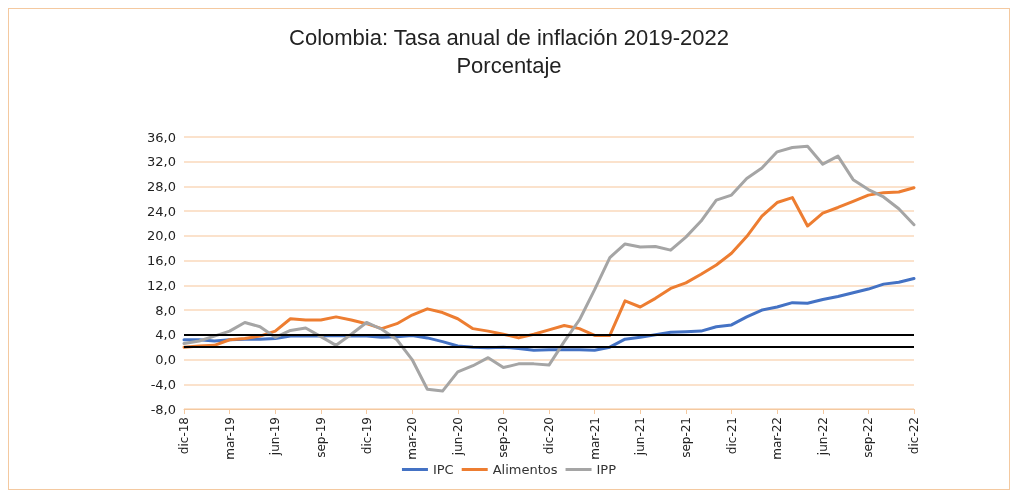 Image resolution: width=1020 pixels, height=497 pixels. What do you see at coordinates (161, 137) in the screenshot?
I see `y-tick-label: 36,0` at bounding box center [161, 137].